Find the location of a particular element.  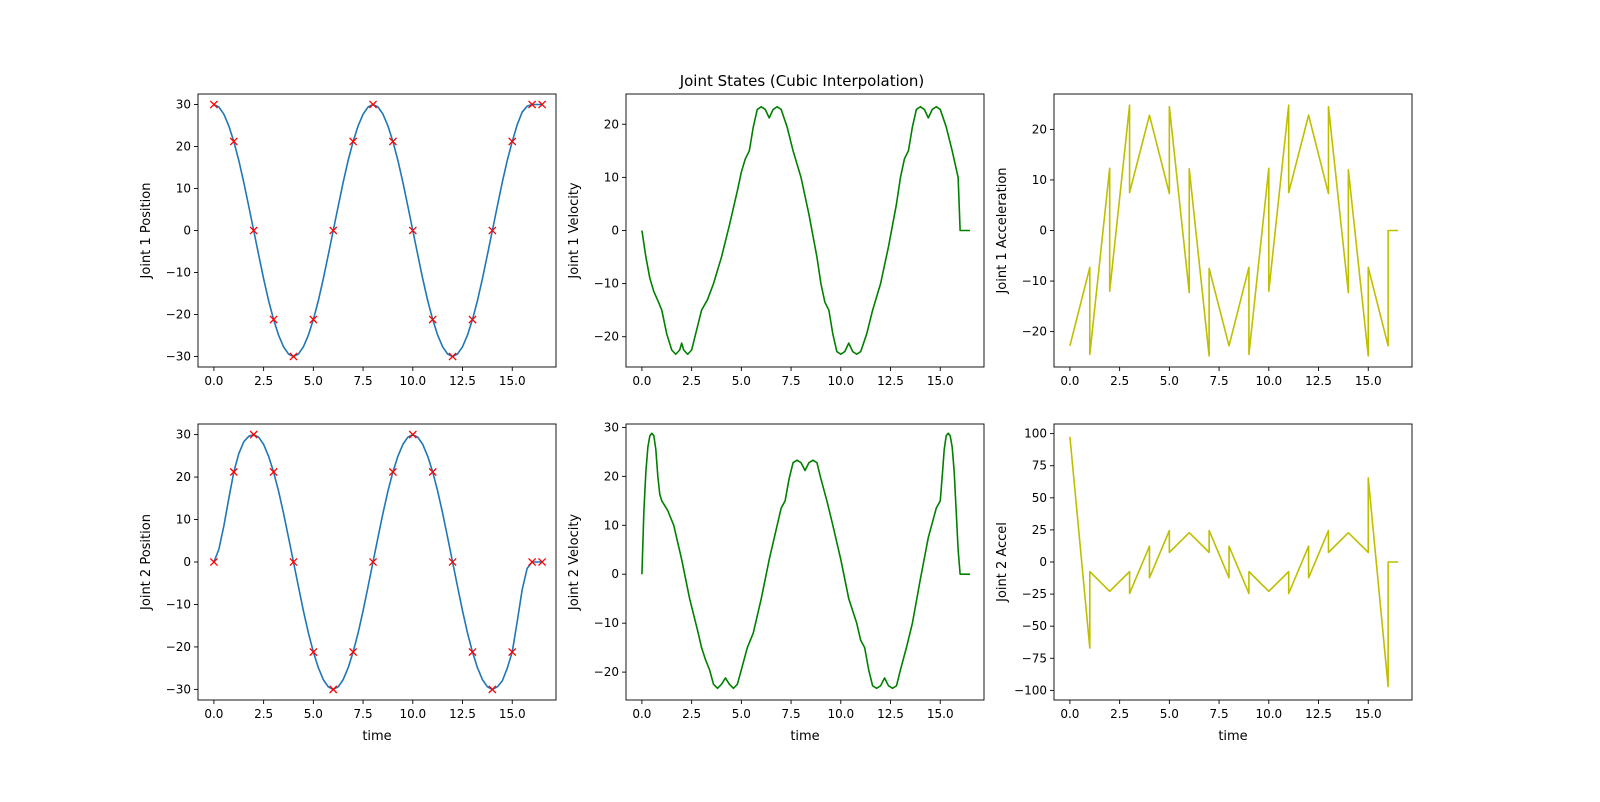

y-tick-label: −50 is located at coordinates (1034, 626).